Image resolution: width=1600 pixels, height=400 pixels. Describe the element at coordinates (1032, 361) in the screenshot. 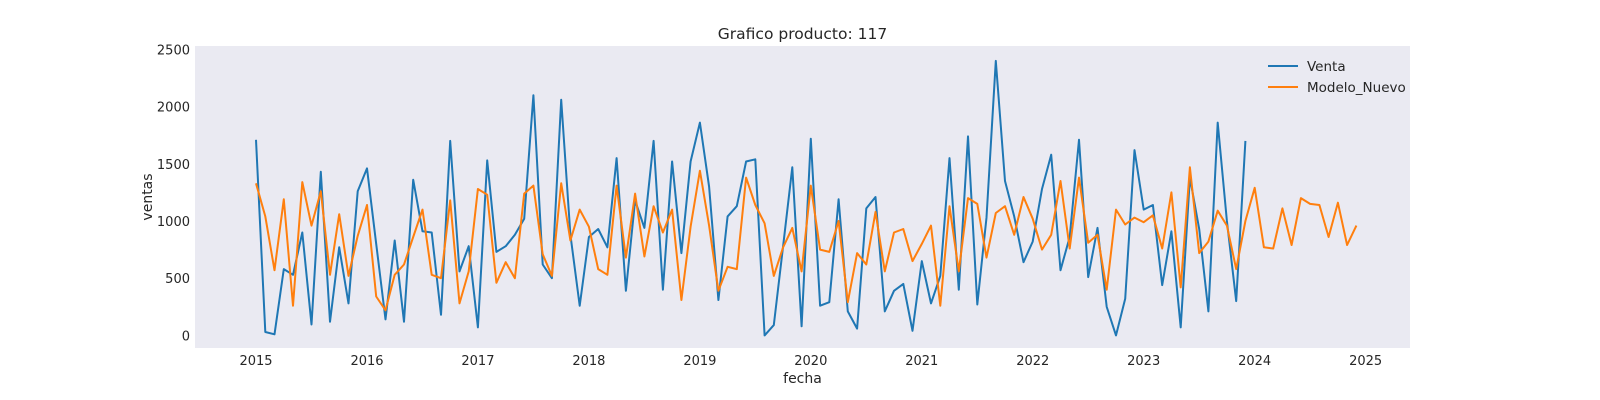

I see `x-tick-label: 2022` at that location.